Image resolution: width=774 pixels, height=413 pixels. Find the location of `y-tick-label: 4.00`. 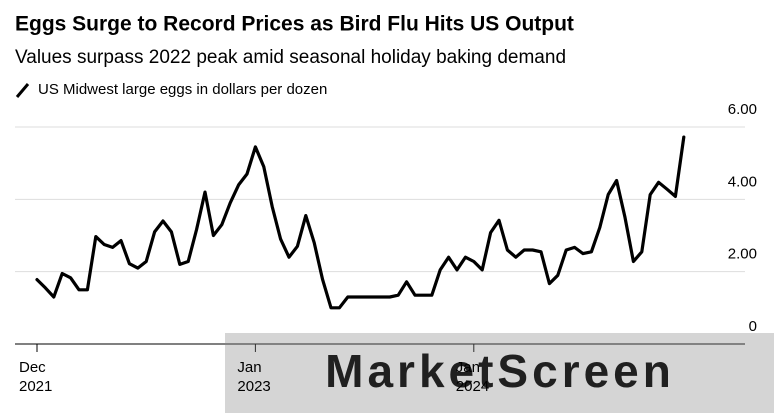

y-tick-label: 4.00 is located at coordinates (742, 181).